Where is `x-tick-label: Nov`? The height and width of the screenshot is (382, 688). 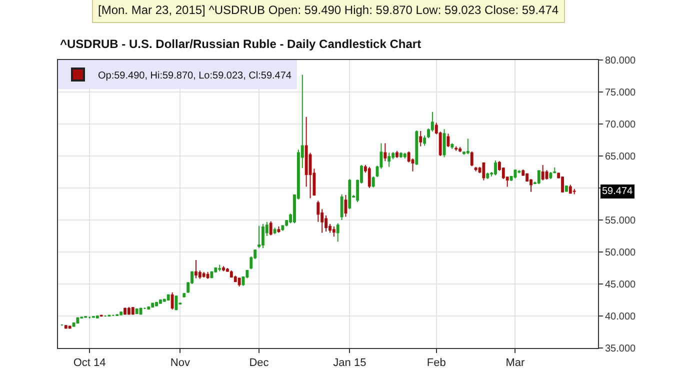 x-tick-label: Nov is located at coordinates (180, 363).